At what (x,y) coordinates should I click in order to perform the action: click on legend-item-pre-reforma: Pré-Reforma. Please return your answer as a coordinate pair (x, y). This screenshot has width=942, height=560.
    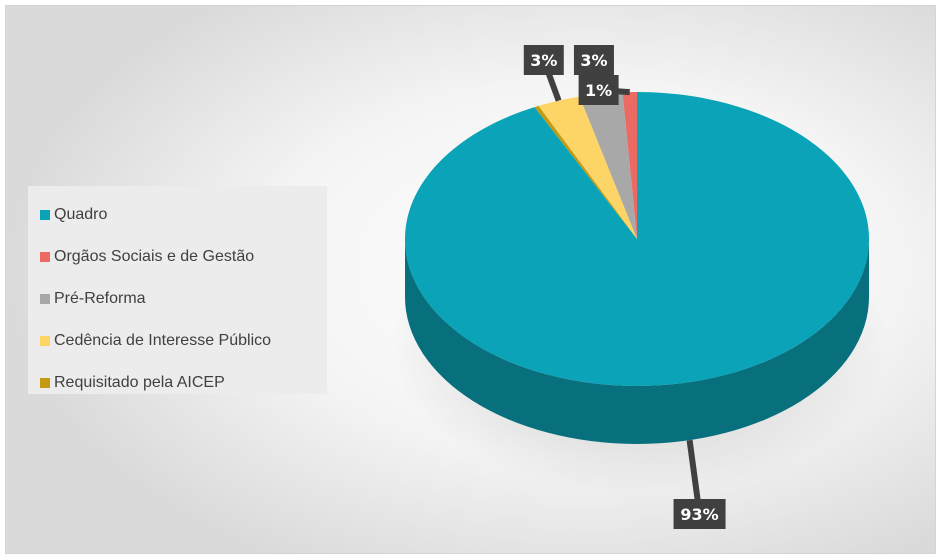
    Looking at the image, I should click on (183, 299).